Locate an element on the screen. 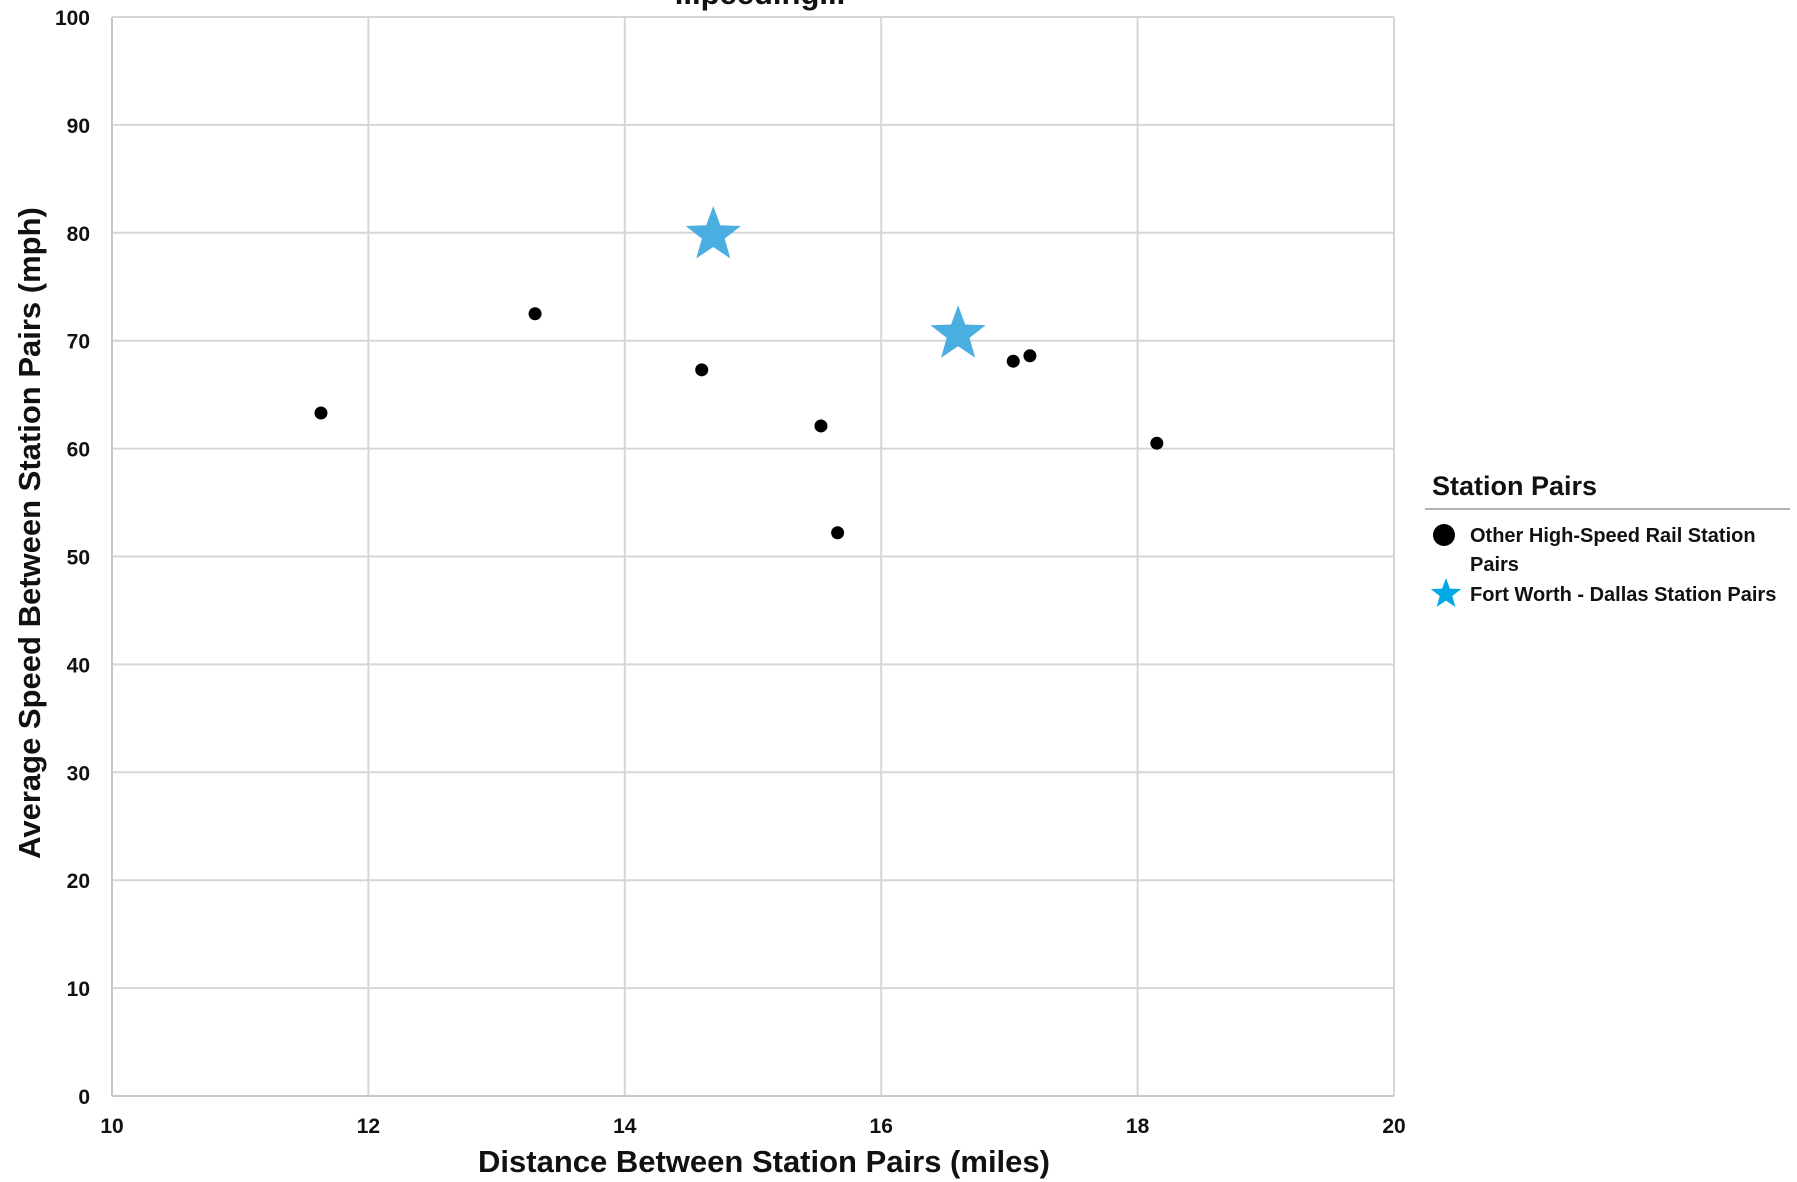 This screenshot has width=1797, height=1182. legend-label-other-line2: Pairs is located at coordinates (1494, 565).